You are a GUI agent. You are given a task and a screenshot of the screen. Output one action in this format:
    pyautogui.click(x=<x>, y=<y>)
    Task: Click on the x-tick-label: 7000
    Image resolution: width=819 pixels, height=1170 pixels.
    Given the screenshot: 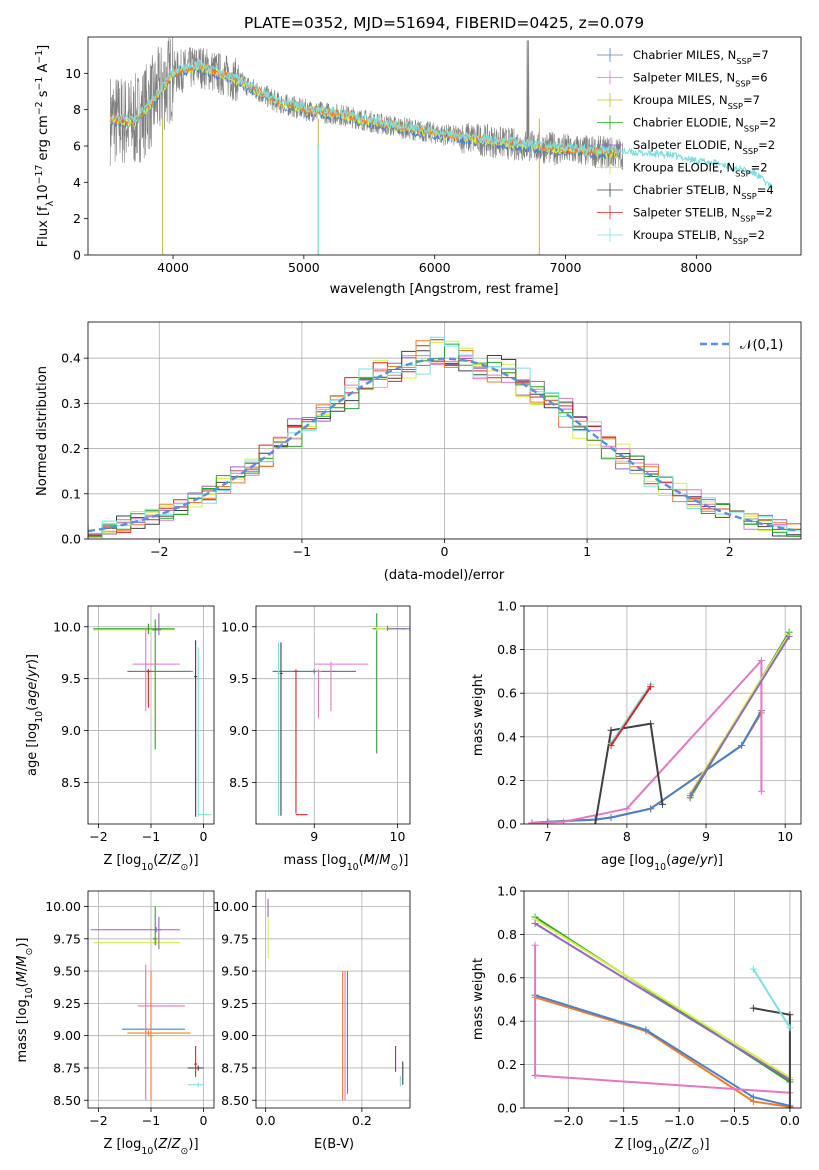 What is the action you would take?
    pyautogui.click(x=566, y=267)
    